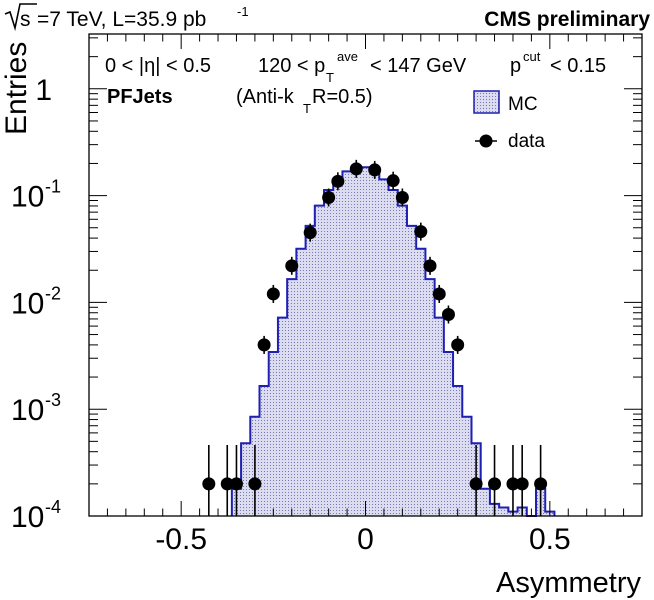  Describe the element at coordinates (515, 66) in the screenshot. I see `pcut-text: p` at that location.